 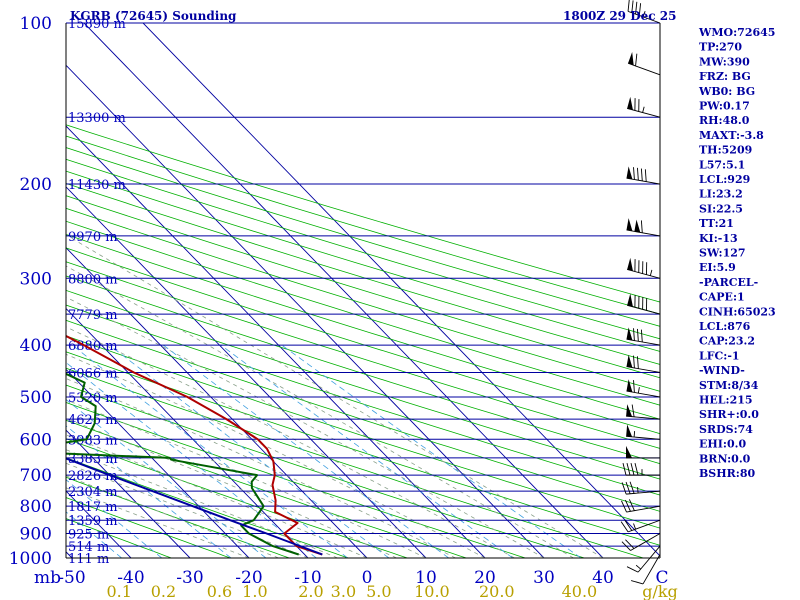 What do you see at coordinates (724, 61) in the screenshot?
I see `index-line: MW:390` at bounding box center [724, 61].